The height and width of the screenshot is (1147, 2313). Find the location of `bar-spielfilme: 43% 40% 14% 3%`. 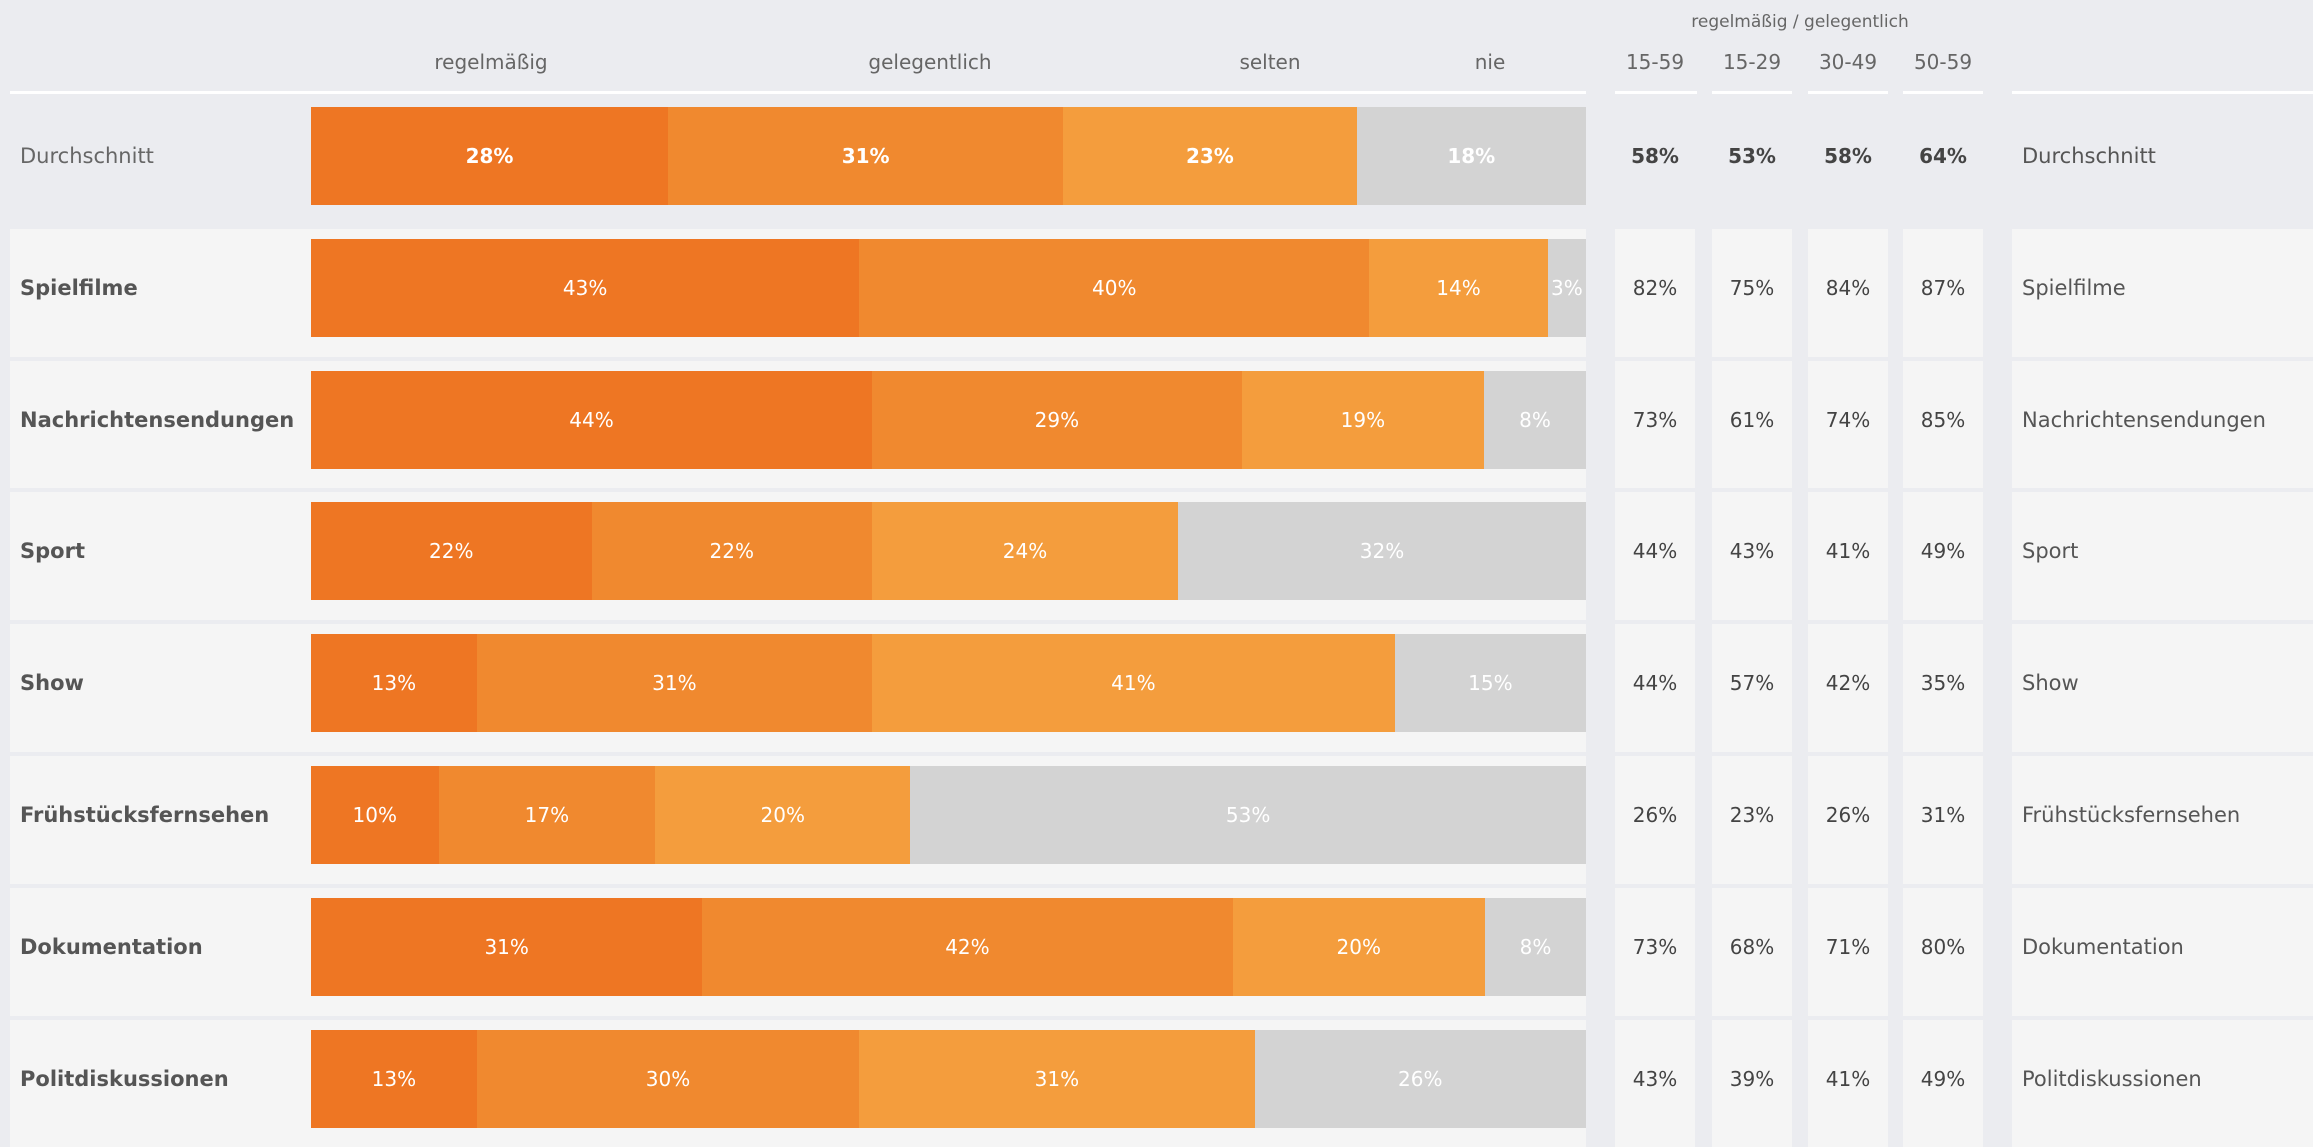

bar-spielfilme: 43% 40% 14% 3% is located at coordinates (948, 287).